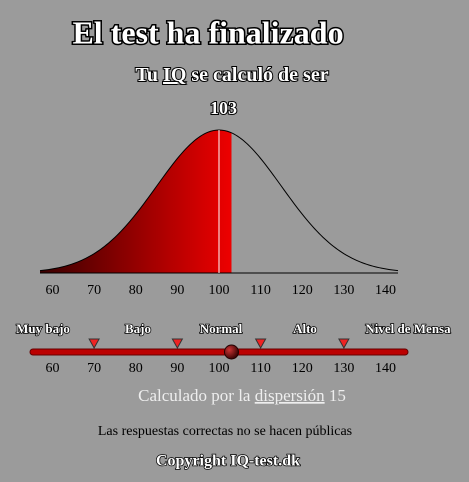  Describe the element at coordinates (219, 352) in the screenshot. I see `scale-bar` at that location.